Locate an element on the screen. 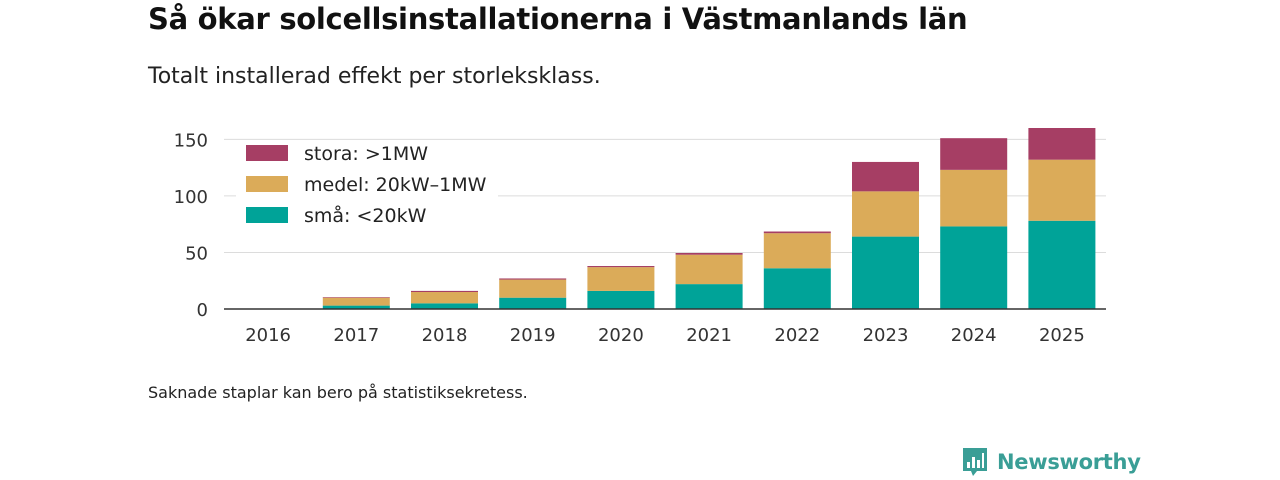 Image resolution: width=1280 pixels, height=480 pixels. legend-label-sma: små: <20kW is located at coordinates (365, 215).